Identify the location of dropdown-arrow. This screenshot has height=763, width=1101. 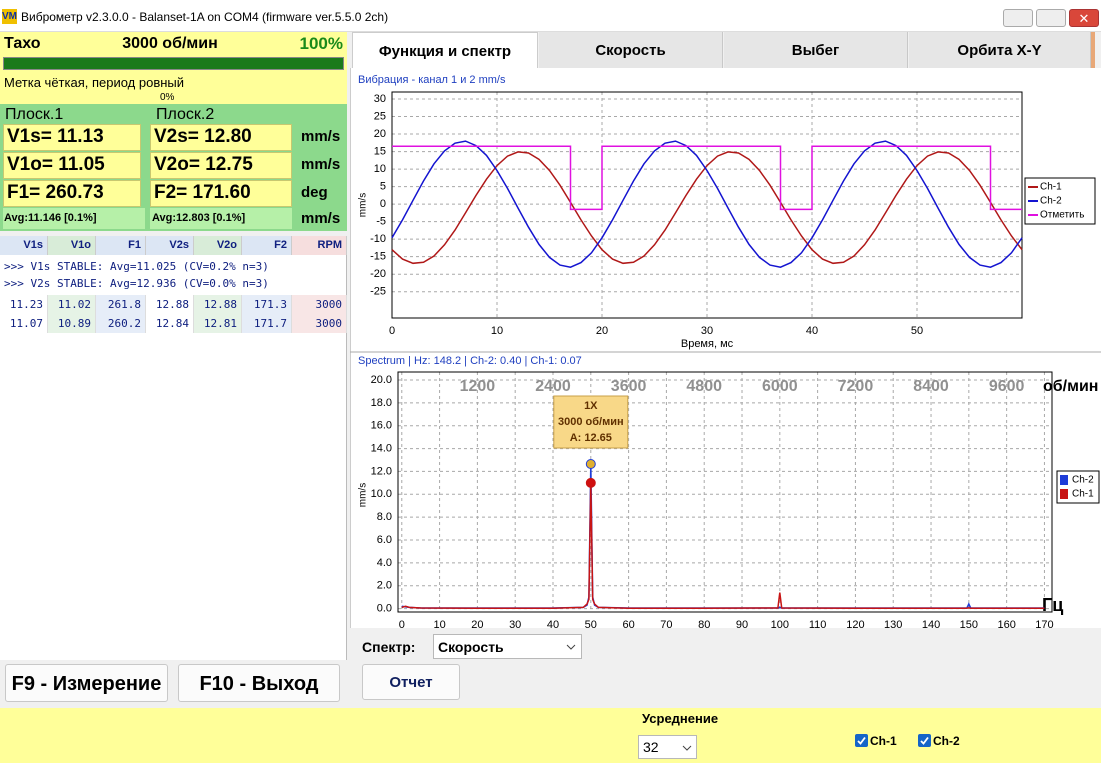
(571, 647).